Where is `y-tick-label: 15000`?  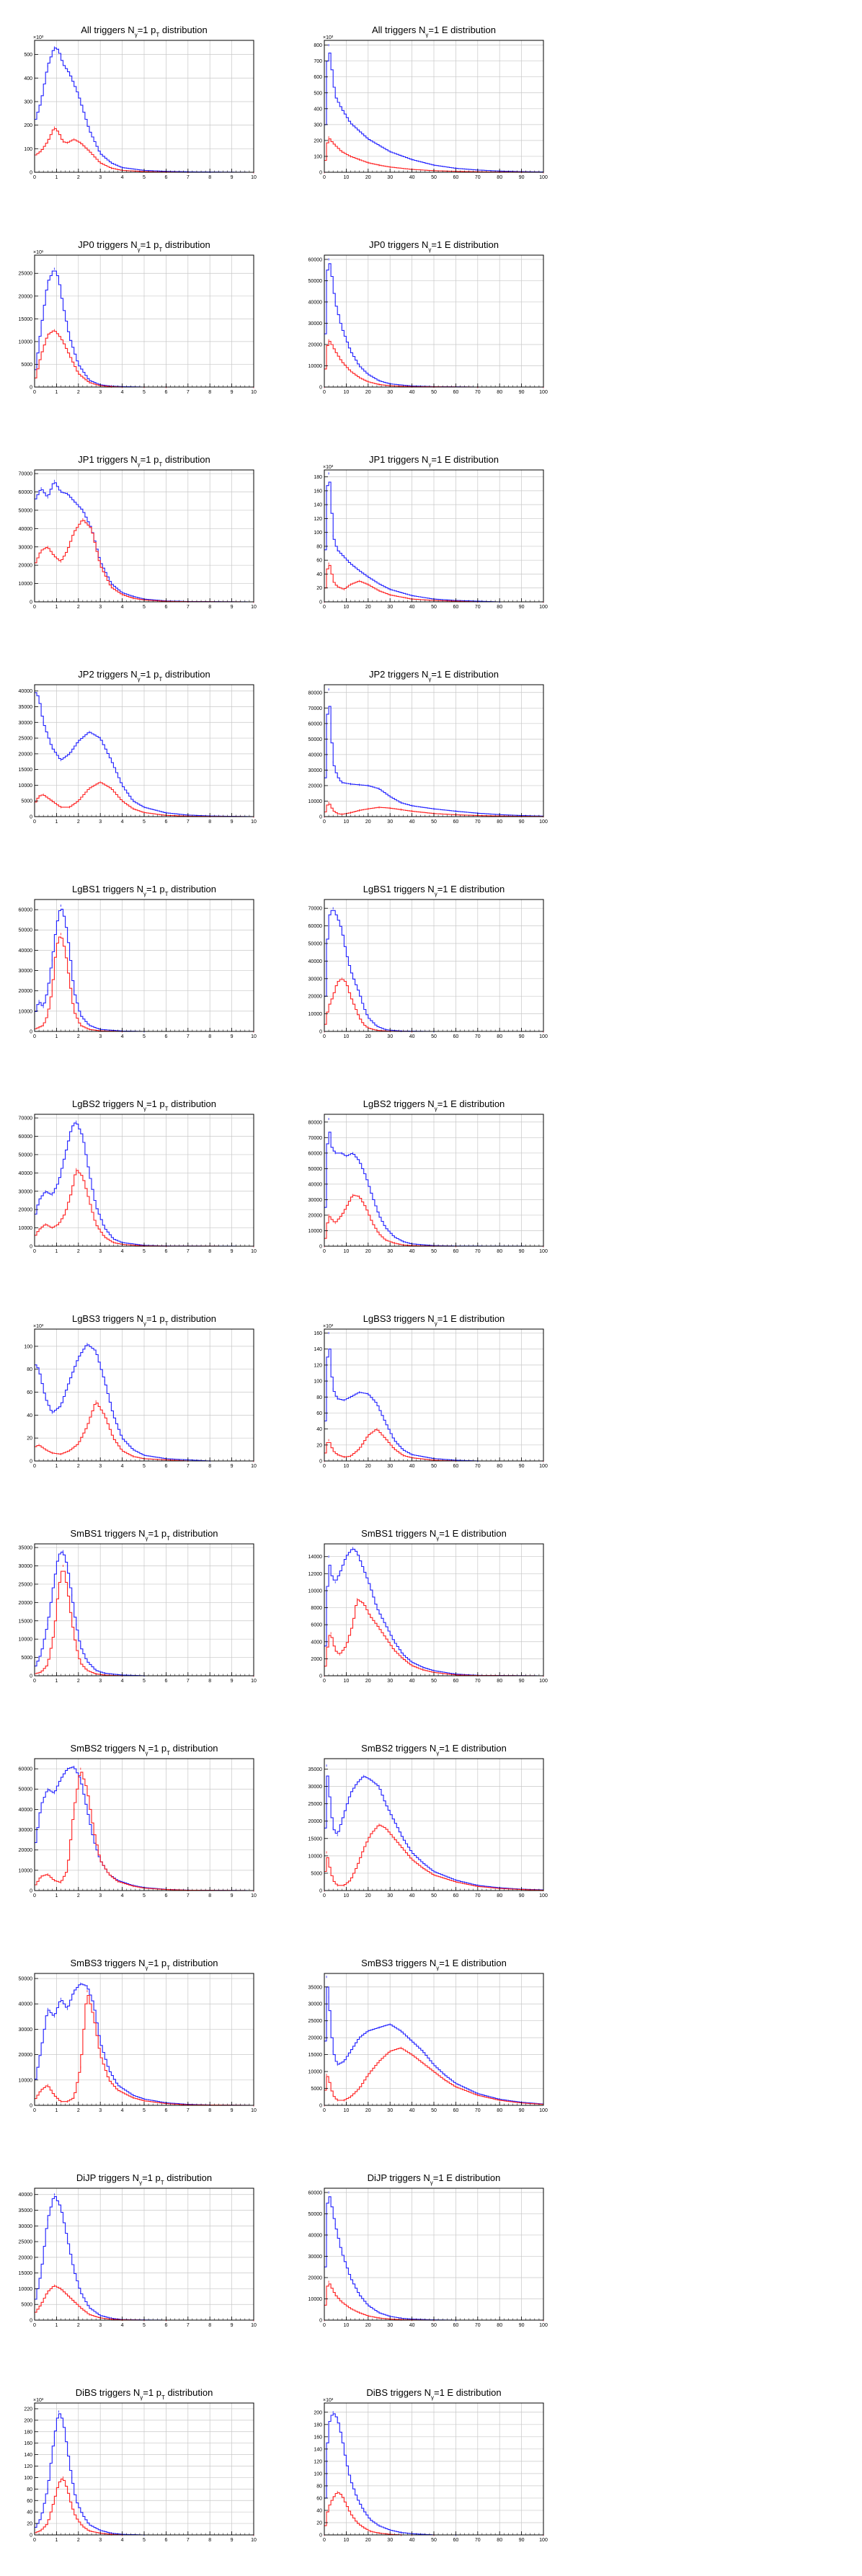 y-tick-label: 15000 is located at coordinates (26, 2273).